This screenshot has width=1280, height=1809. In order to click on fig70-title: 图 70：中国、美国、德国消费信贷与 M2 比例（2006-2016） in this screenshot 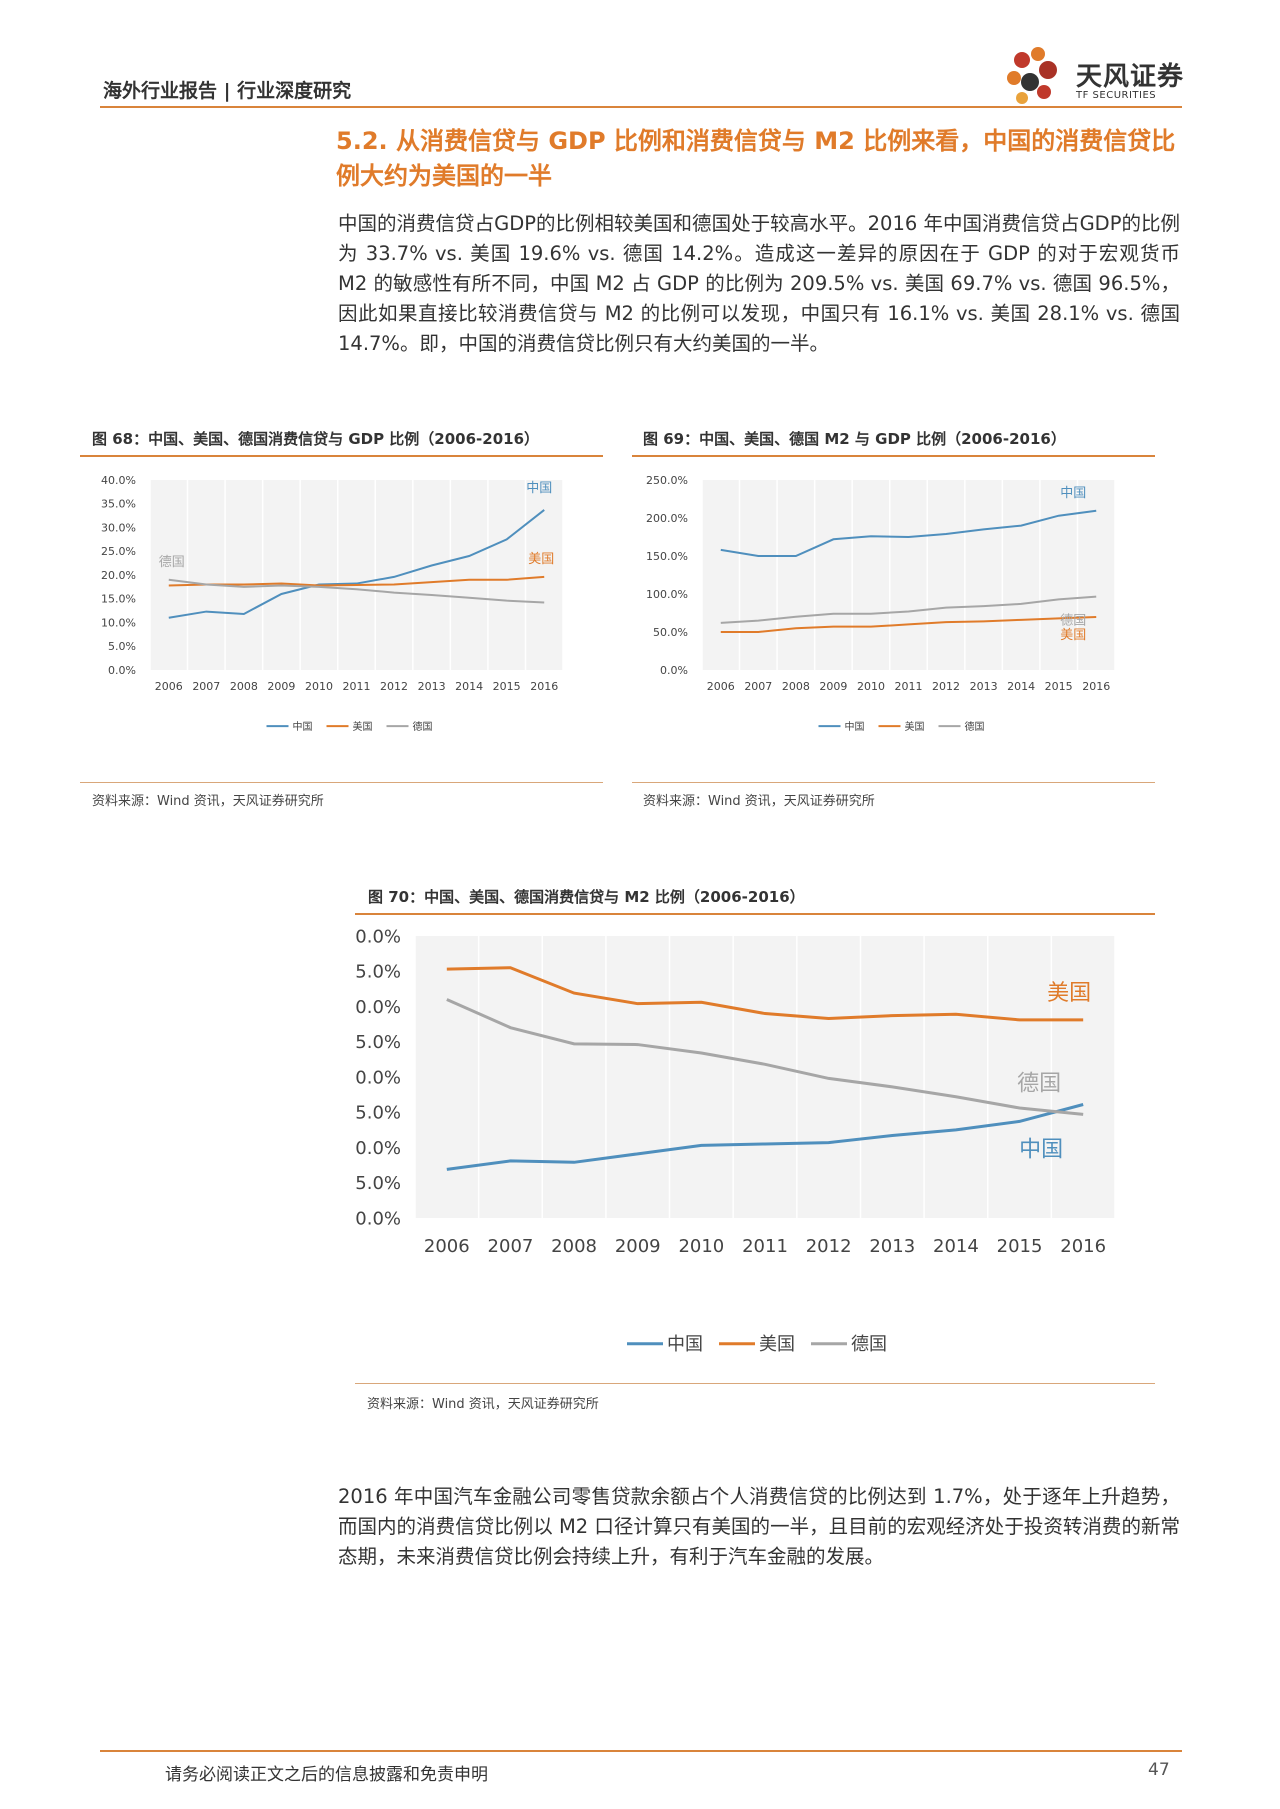, I will do `click(586, 897)`.